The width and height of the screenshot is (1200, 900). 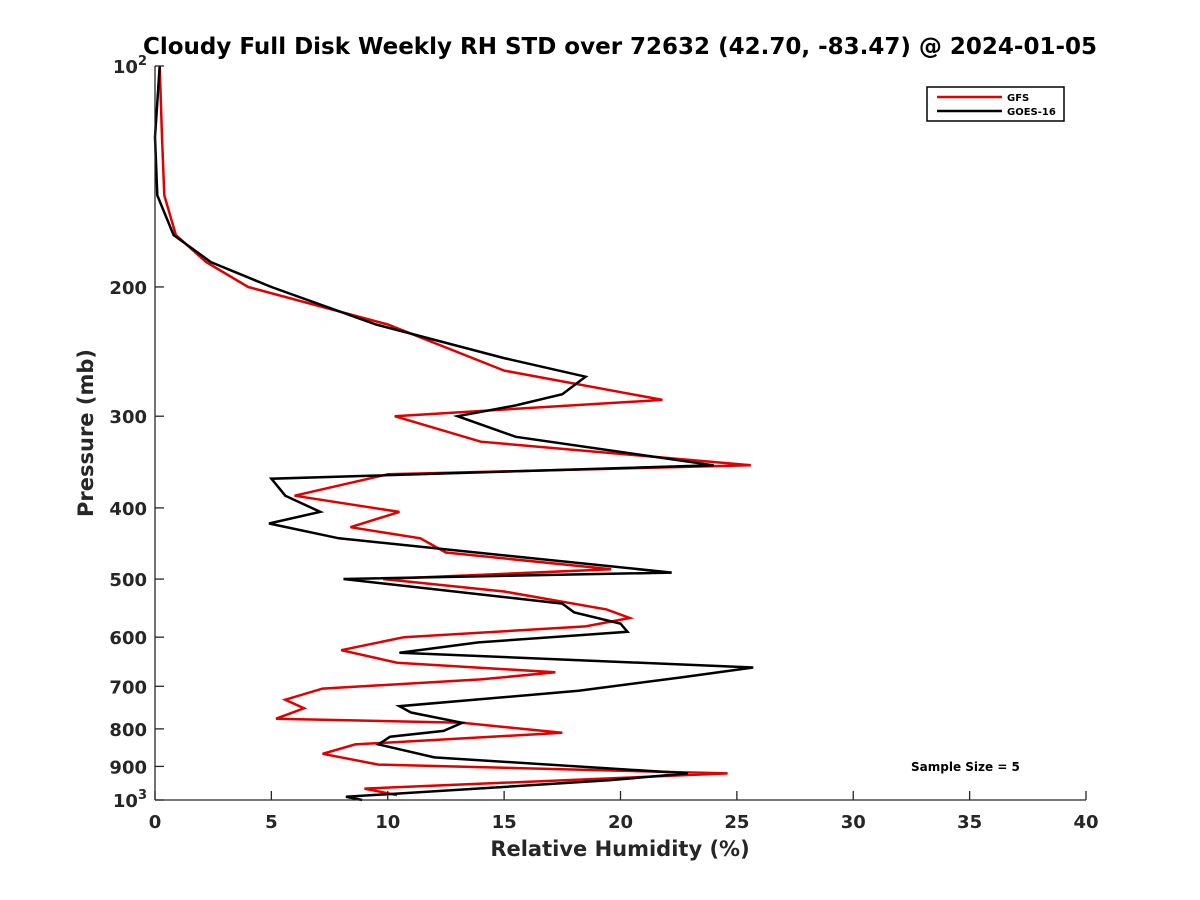 I want to click on y-tick-label: 800, so click(x=128, y=730).